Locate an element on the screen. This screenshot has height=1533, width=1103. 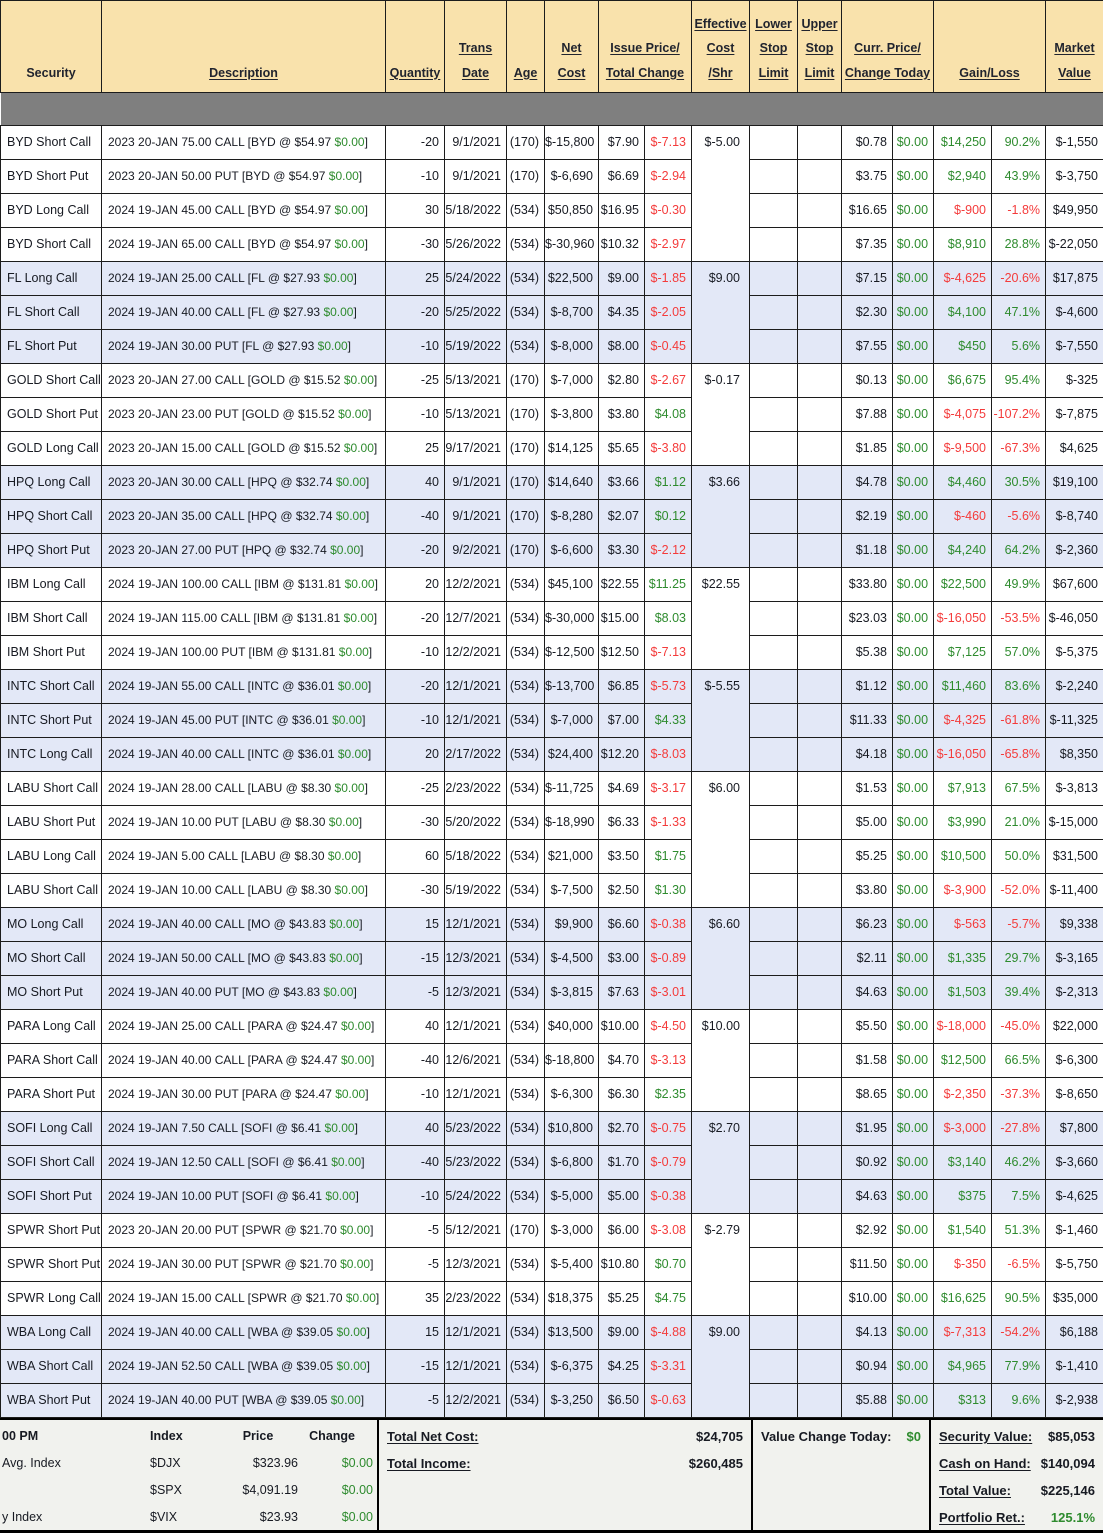
curr-price-cell: $1.18 is located at coordinates (867, 551).